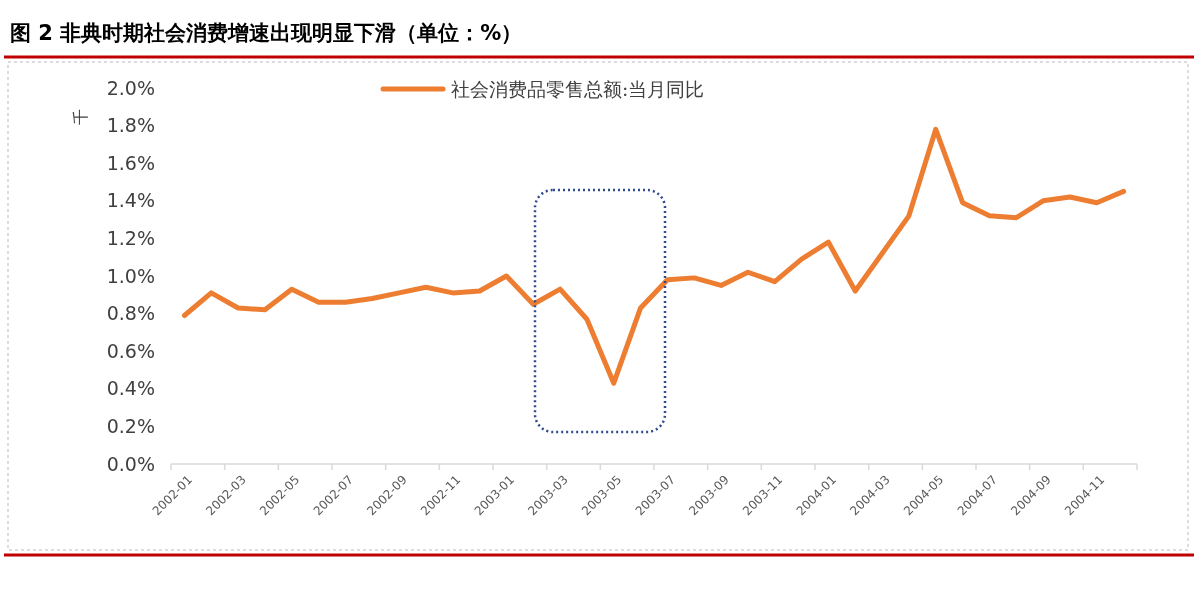 This screenshot has width=1198, height=616. I want to click on y-tick-label: 1.4%, so click(130, 200).